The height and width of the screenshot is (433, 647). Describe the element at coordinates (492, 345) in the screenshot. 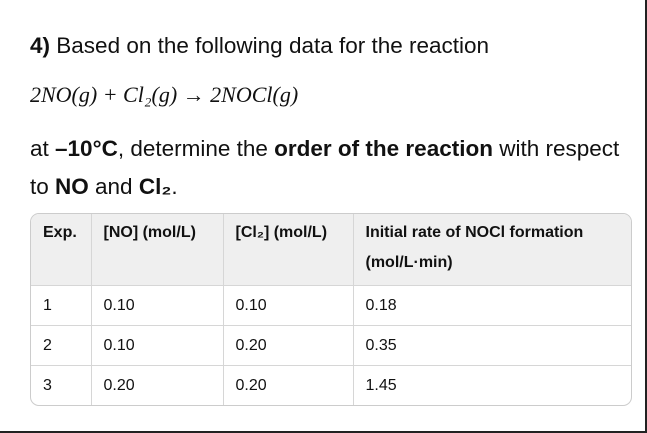

I see `table-cell: 0.35` at that location.